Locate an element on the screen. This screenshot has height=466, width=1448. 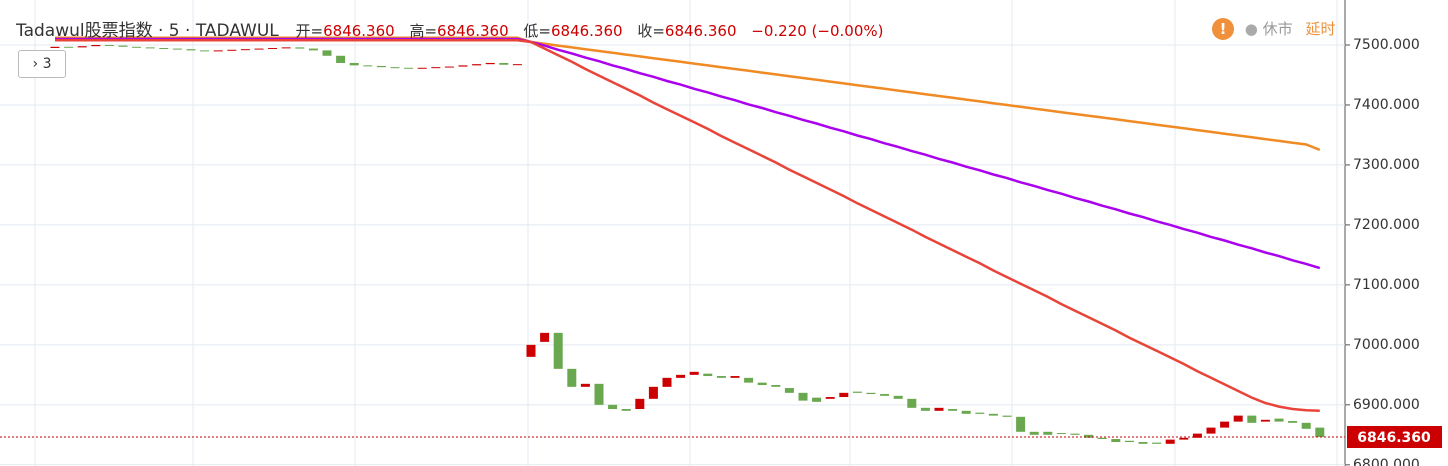
last-price-label: 6846.360 is located at coordinates (1394, 438).